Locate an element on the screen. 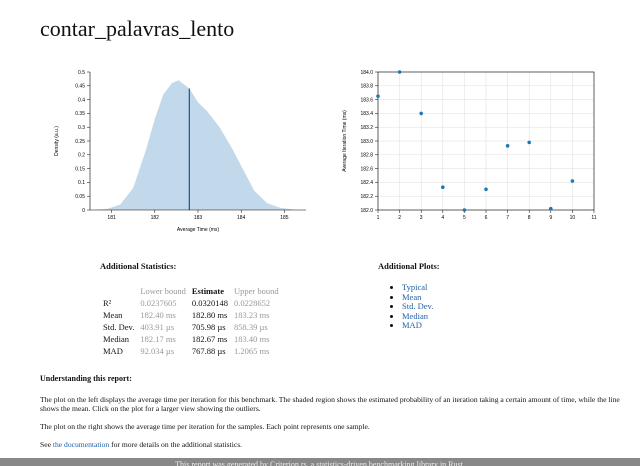  y-tick-label: 183.6 is located at coordinates (366, 100).